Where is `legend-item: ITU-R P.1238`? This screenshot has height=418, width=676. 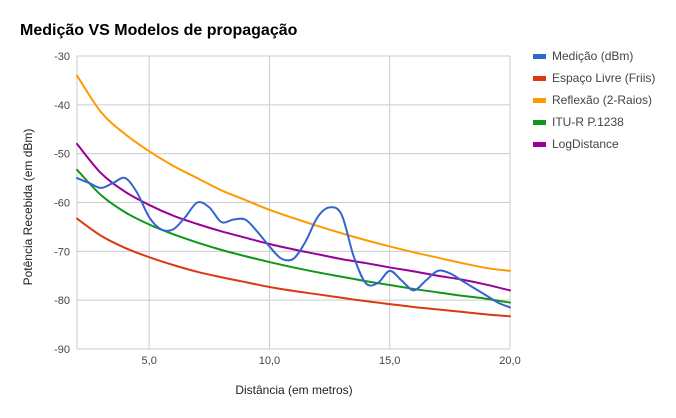
legend-item: ITU-R P.1238 is located at coordinates (578, 122).